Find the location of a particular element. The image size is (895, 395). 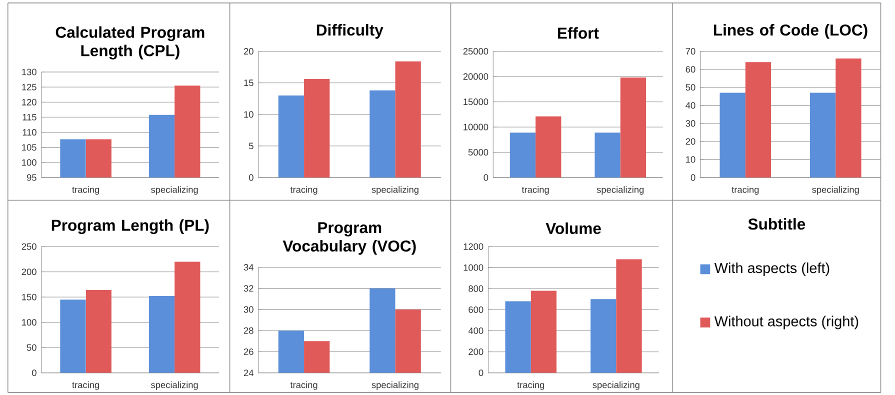

y-tick-label: 15000 is located at coordinates (476, 102).